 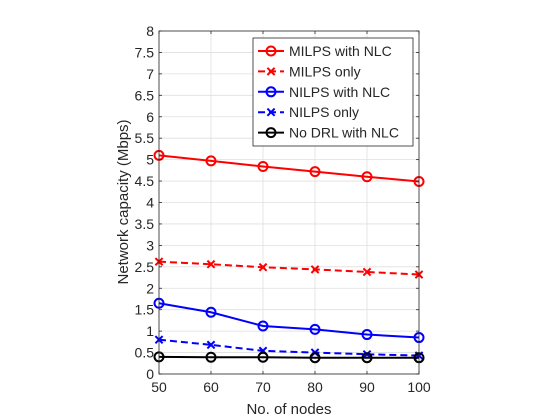 What do you see at coordinates (324, 112) in the screenshot?
I see `legend-label: NILPS only` at bounding box center [324, 112].